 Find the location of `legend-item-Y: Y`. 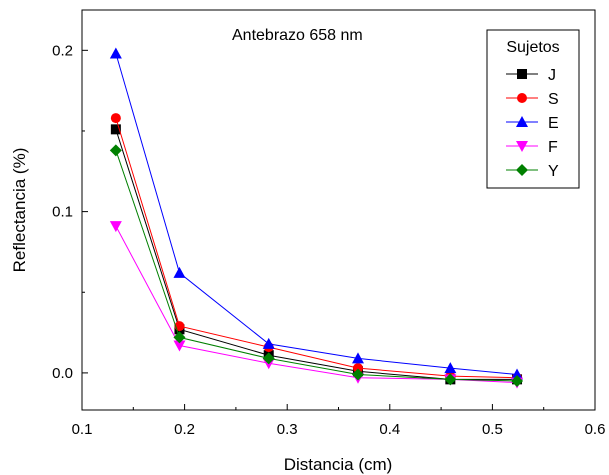

legend-item-Y: Y is located at coordinates (532, 171).